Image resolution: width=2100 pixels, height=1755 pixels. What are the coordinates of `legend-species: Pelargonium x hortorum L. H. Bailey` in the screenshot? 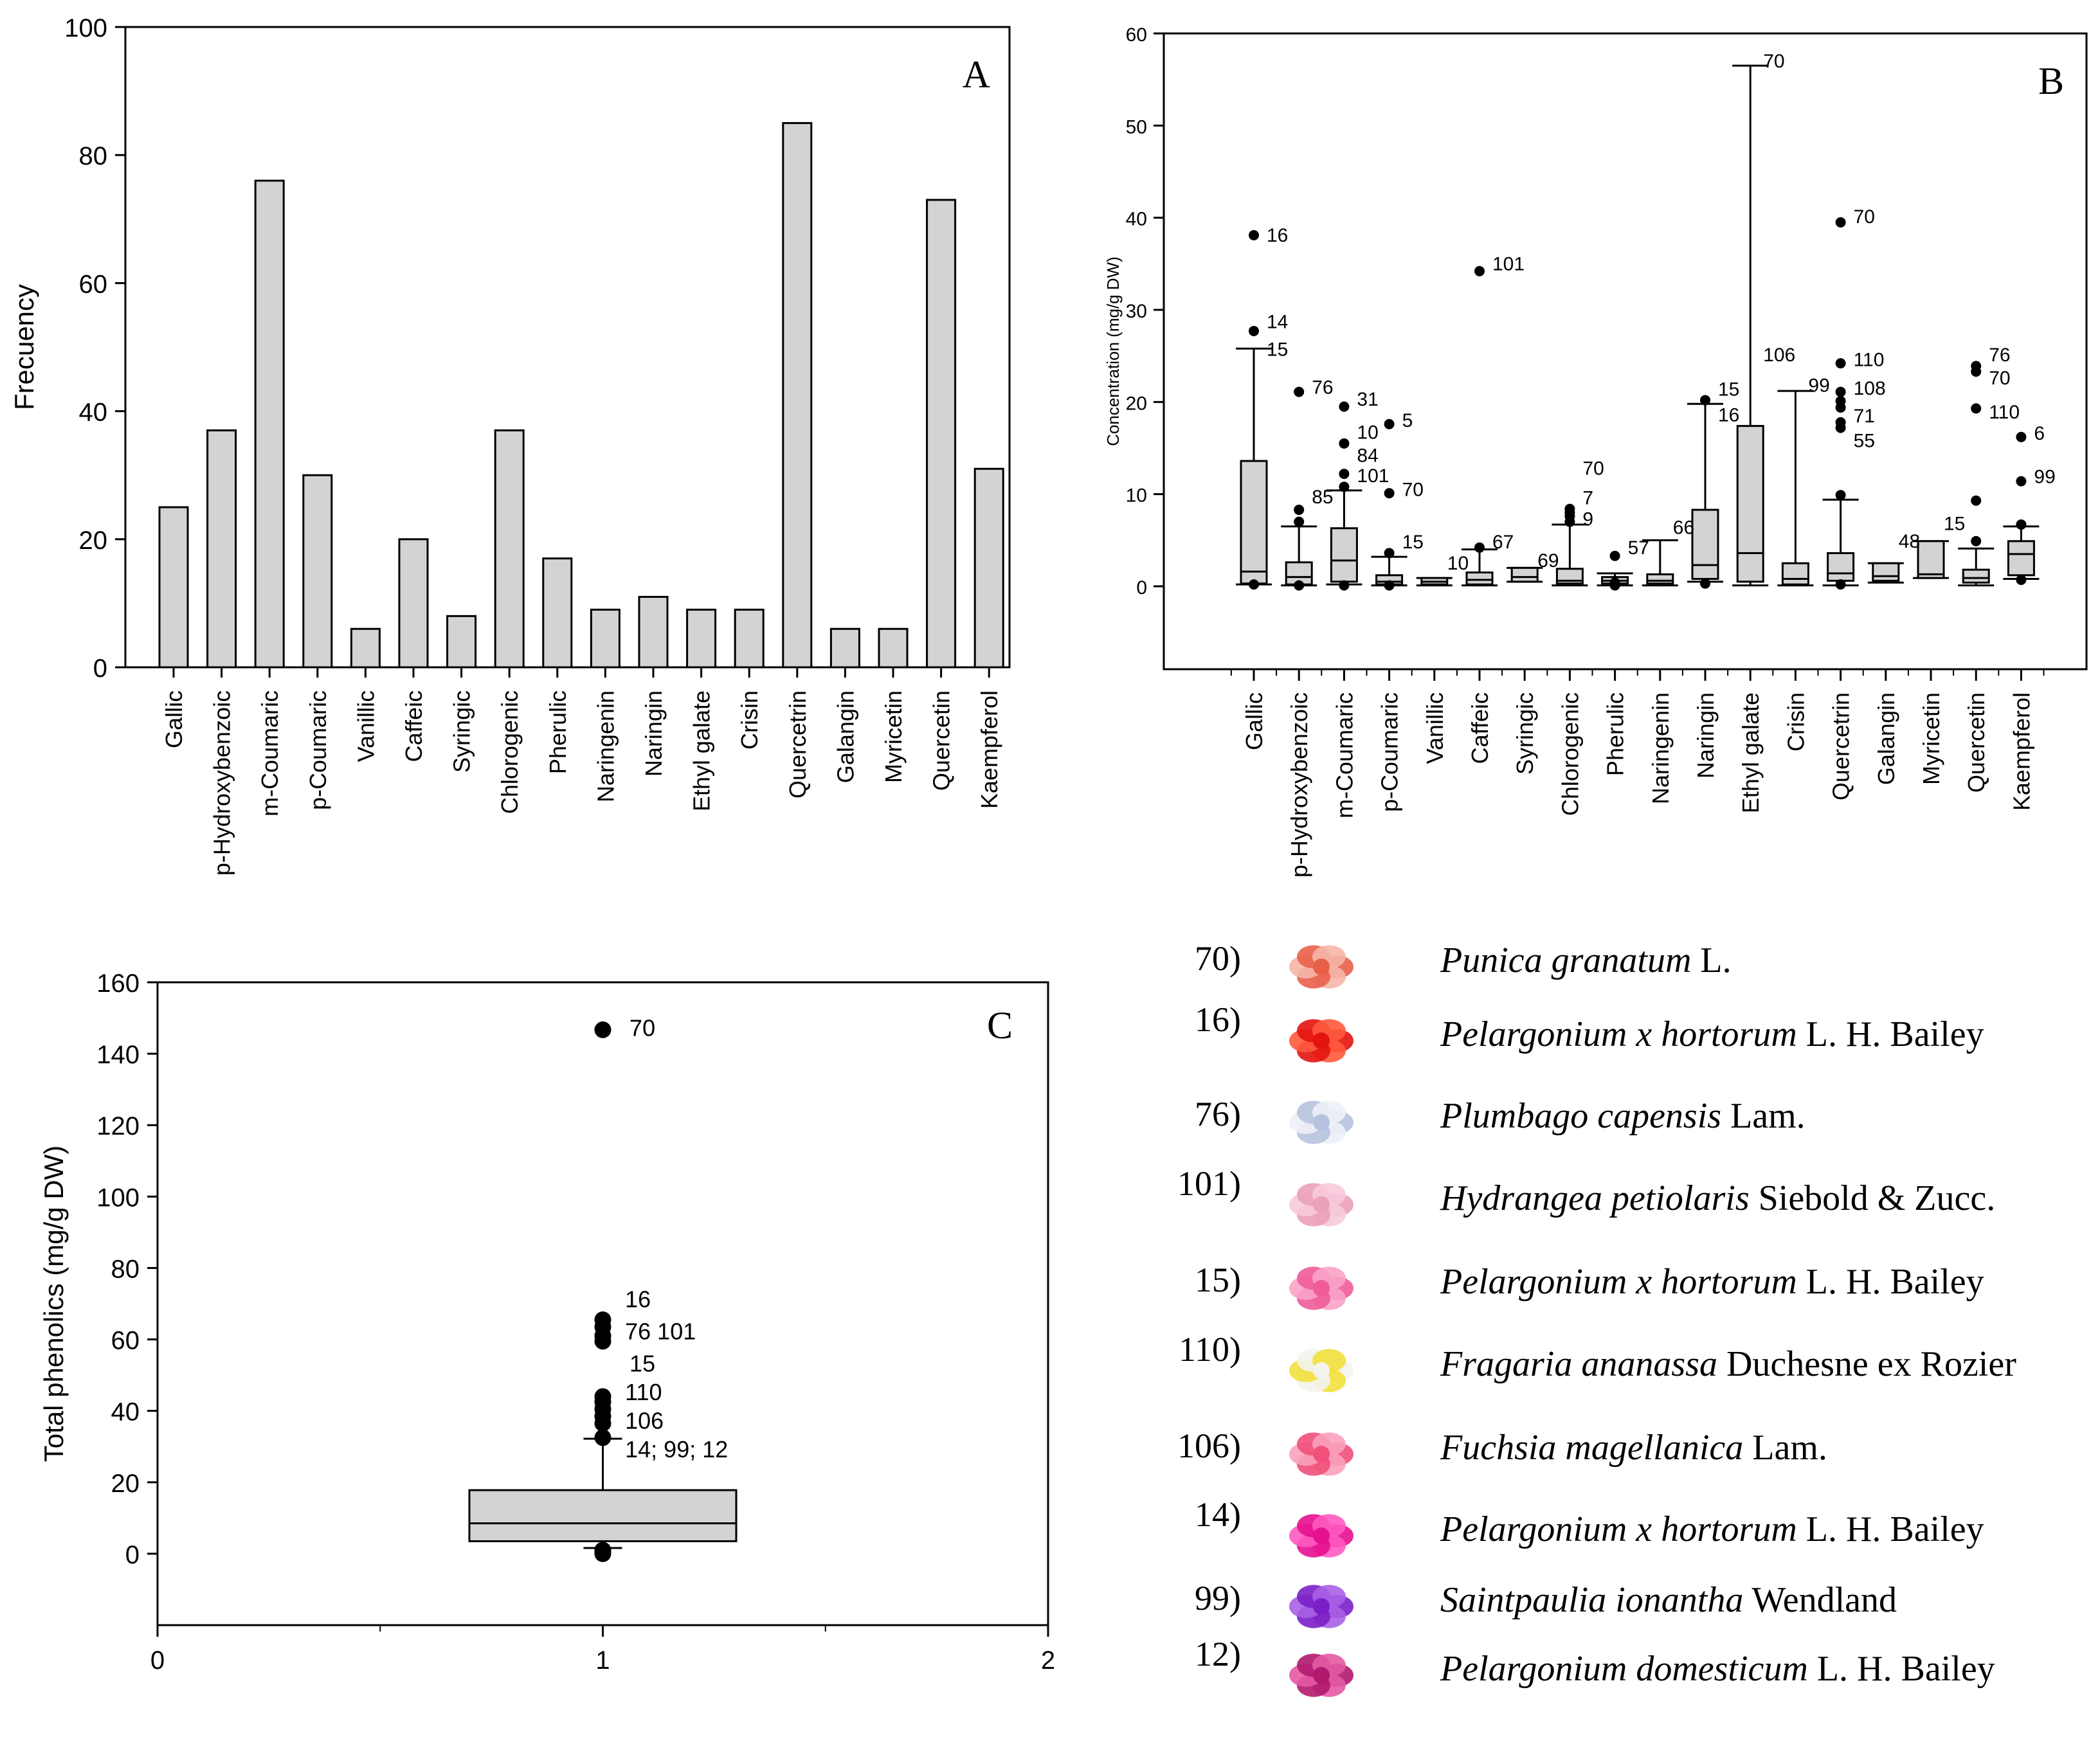 It's located at (1712, 1282).